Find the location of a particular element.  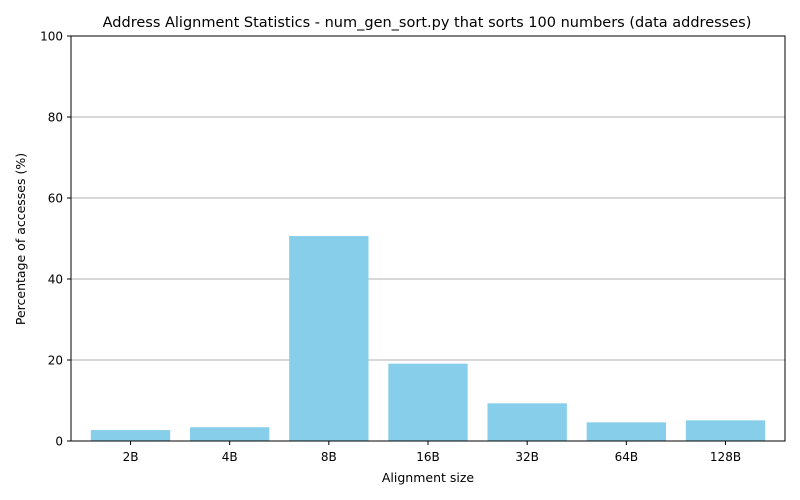

x-axis-label: Alignment size is located at coordinates (428, 477).